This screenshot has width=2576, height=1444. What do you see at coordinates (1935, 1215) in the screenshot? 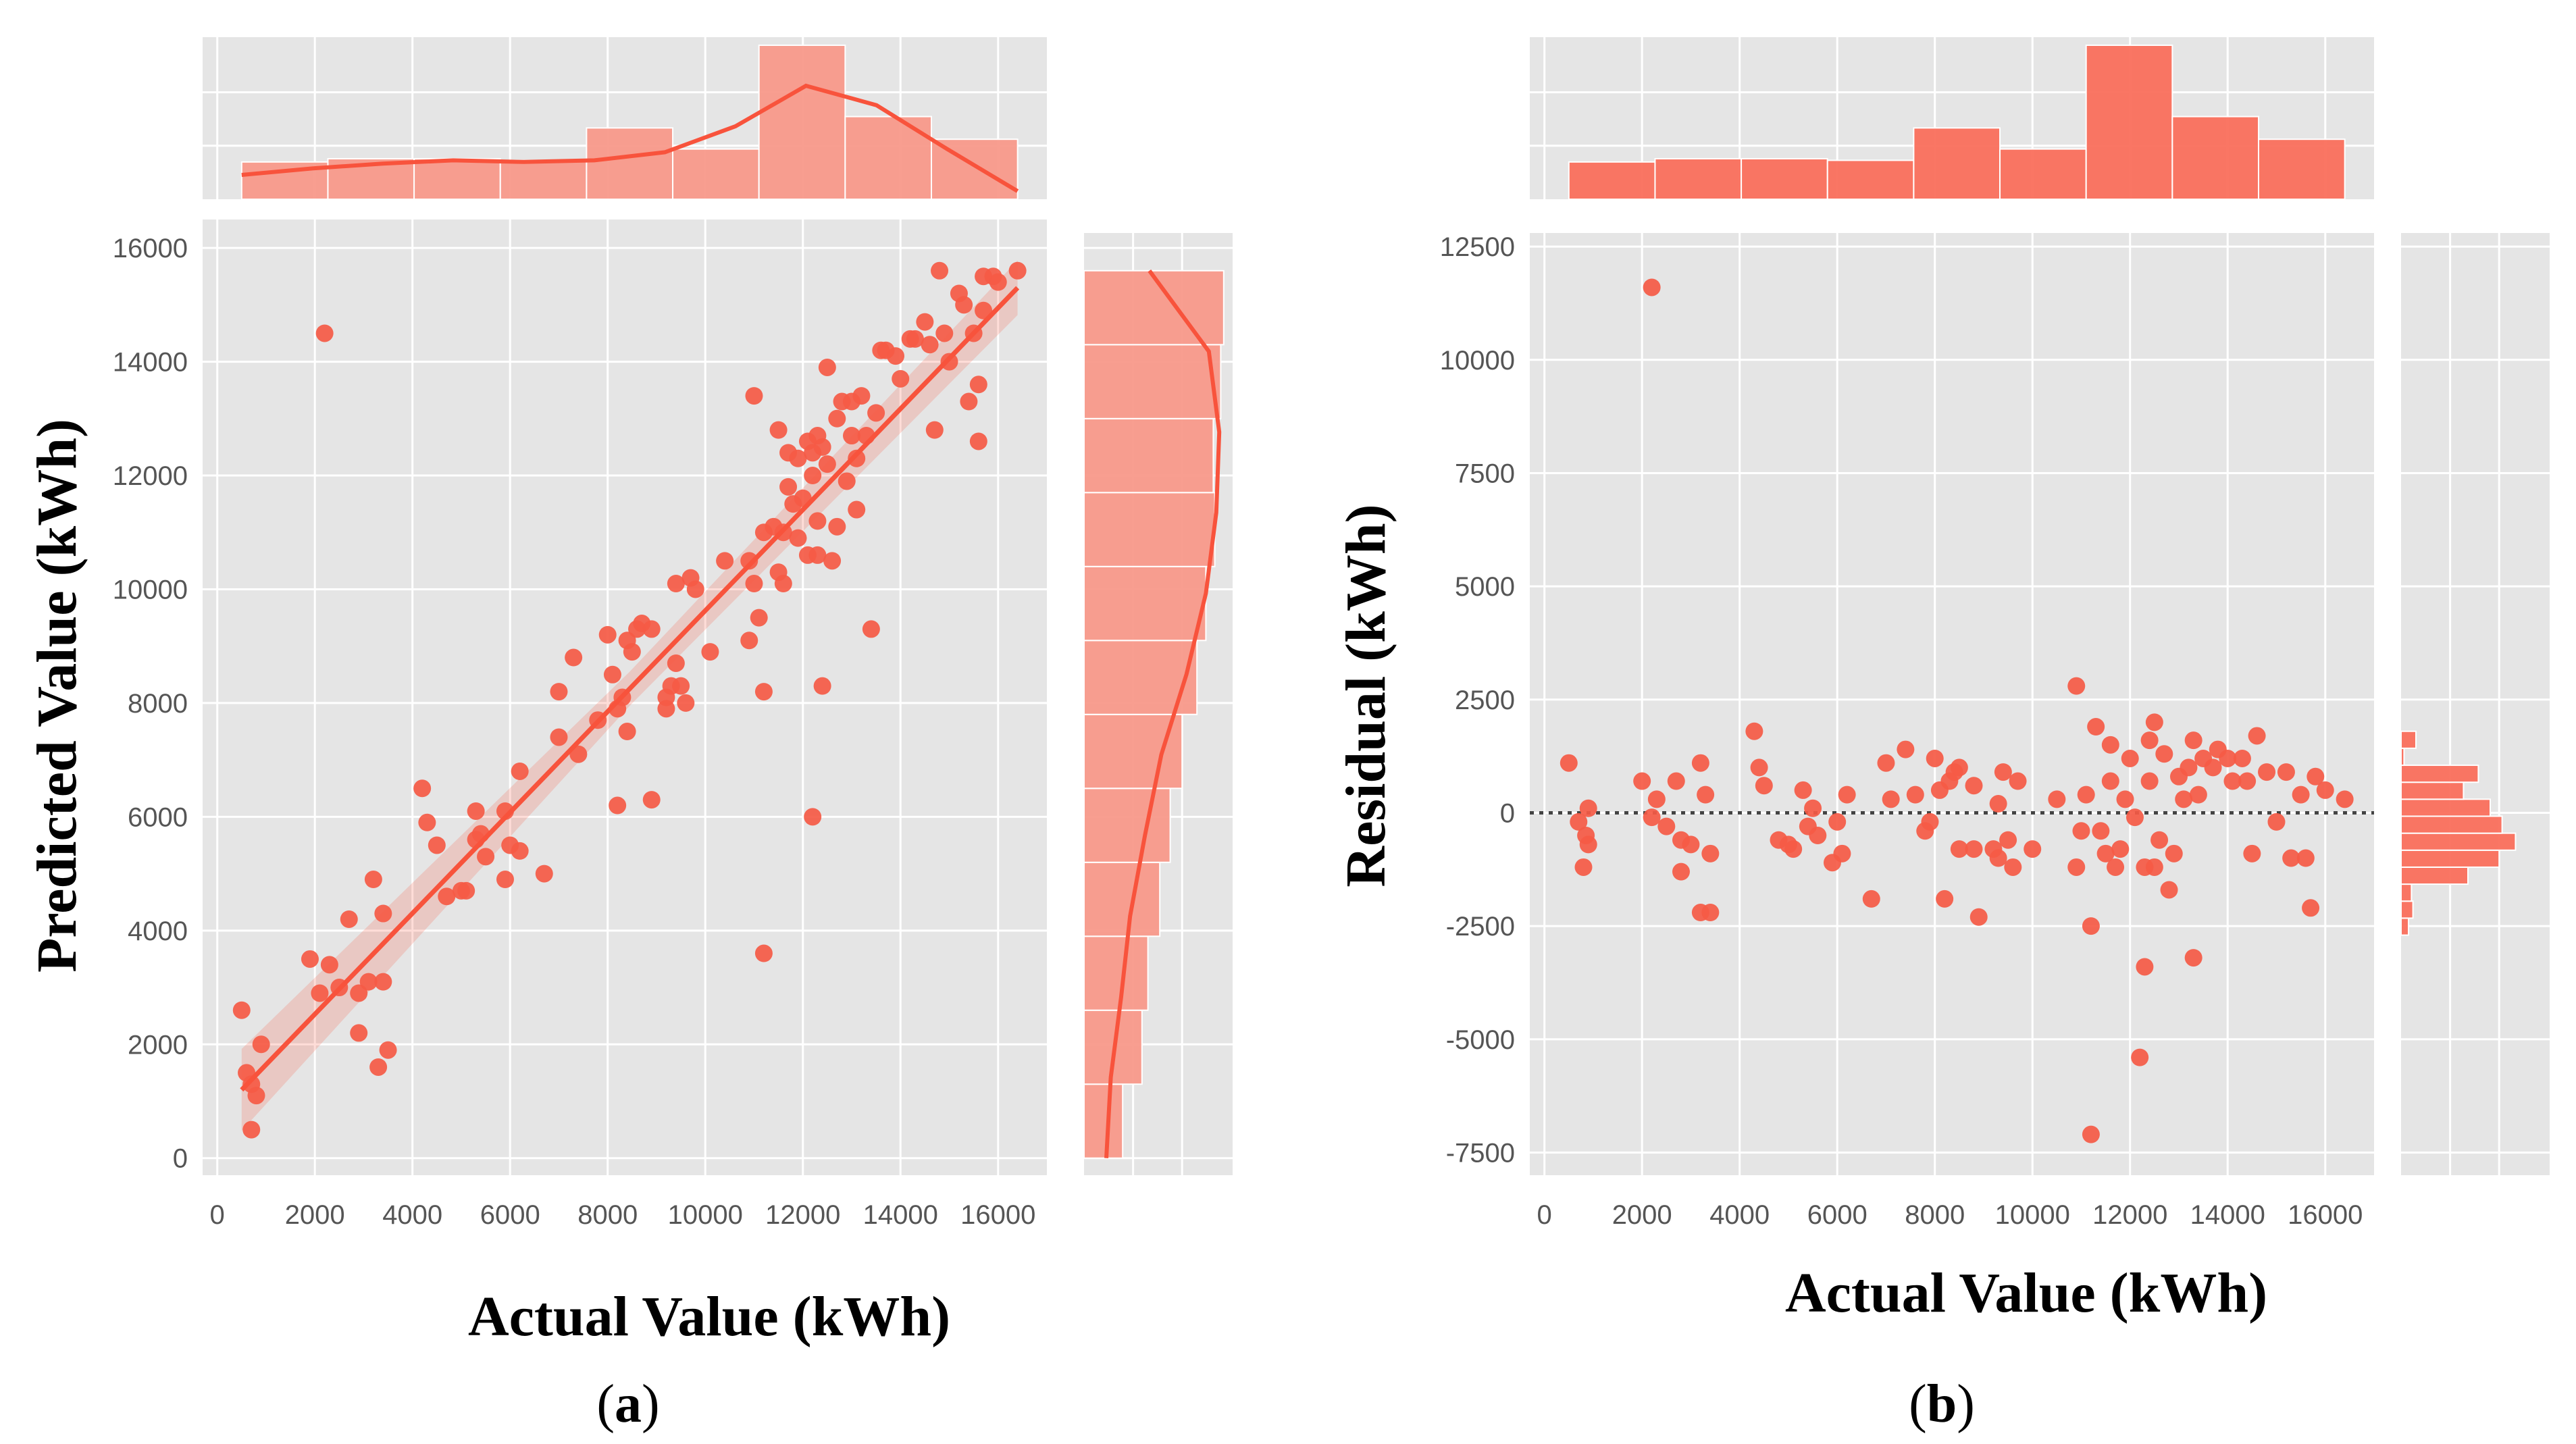
I see `x-tick-label-4: 8000` at bounding box center [1935, 1215].